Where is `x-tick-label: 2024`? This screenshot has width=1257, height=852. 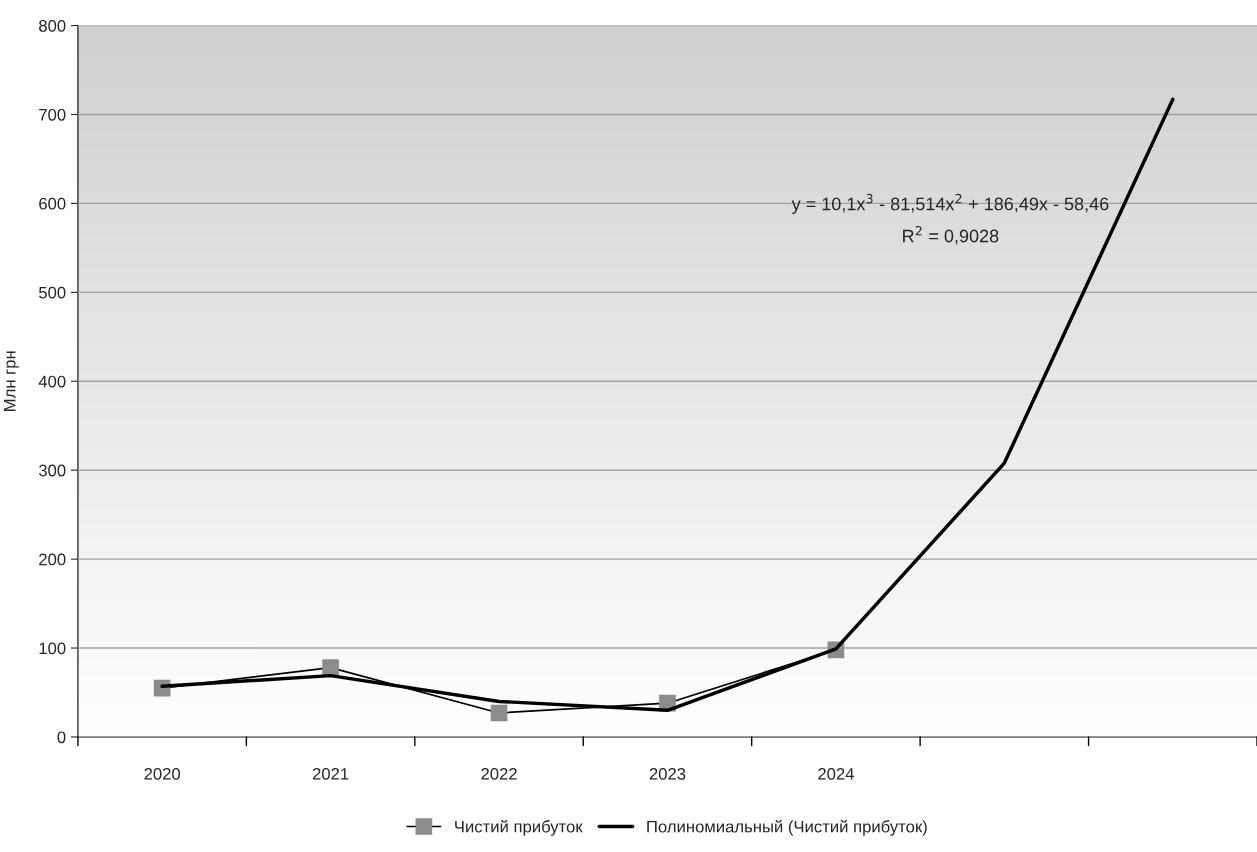
x-tick-label: 2024 is located at coordinates (836, 773).